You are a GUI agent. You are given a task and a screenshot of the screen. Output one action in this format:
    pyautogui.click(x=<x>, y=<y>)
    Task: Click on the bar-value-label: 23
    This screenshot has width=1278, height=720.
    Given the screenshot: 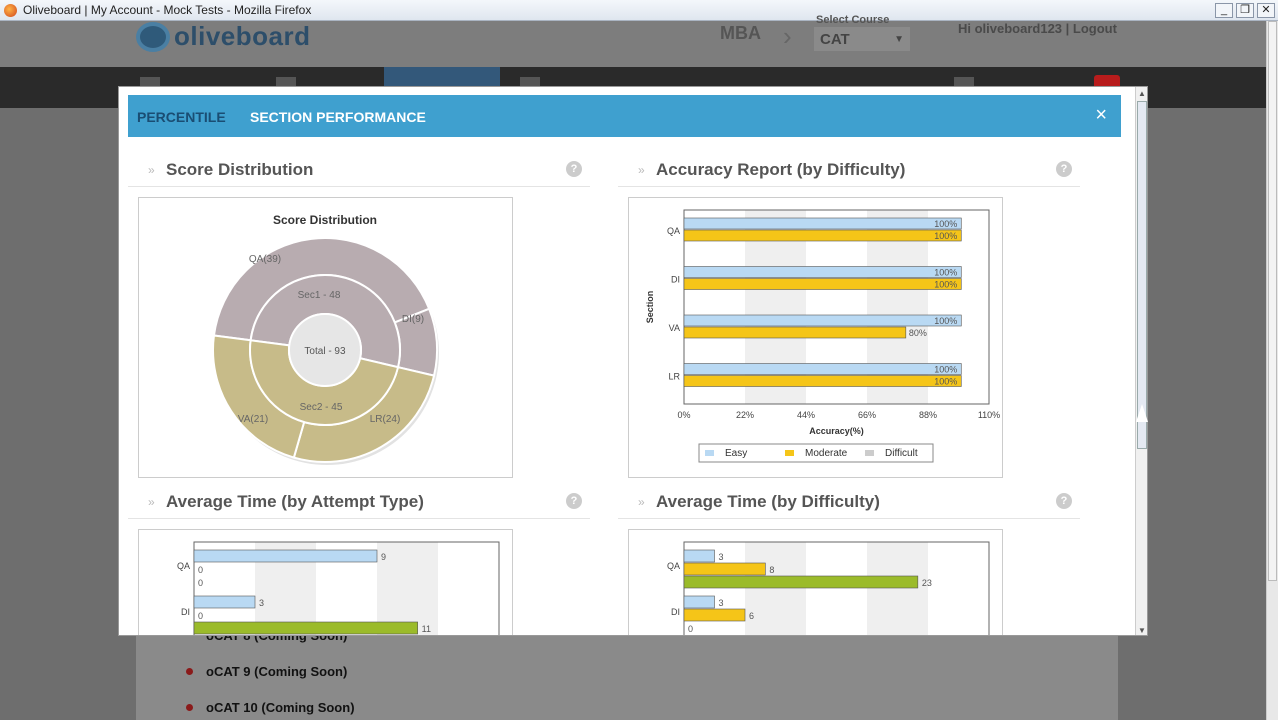 What is the action you would take?
    pyautogui.click(x=927, y=583)
    